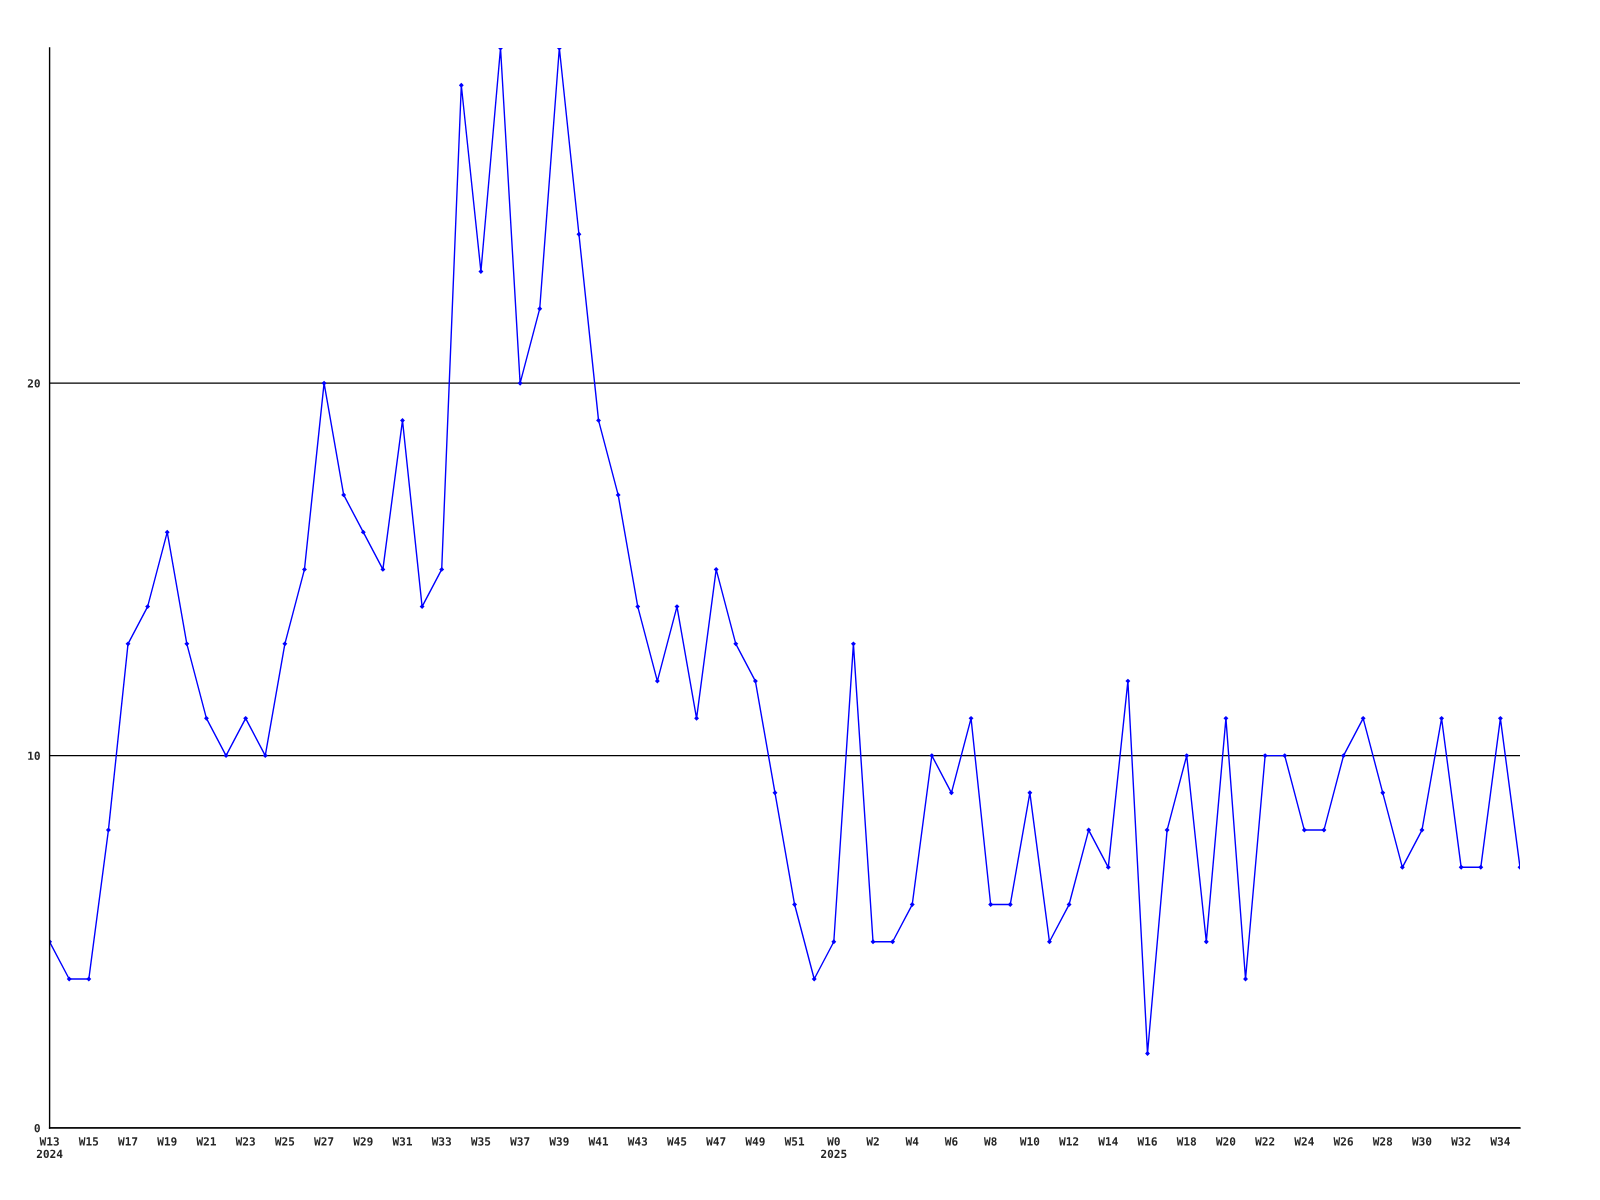 The image size is (1600, 1200). Describe the element at coordinates (1029, 1141) in the screenshot. I see `x-tick-label: W10` at that location.